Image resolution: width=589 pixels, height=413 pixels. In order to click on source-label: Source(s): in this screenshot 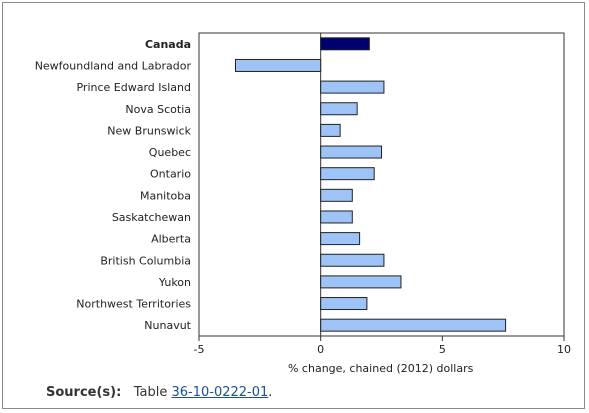, I will do `click(84, 392)`.